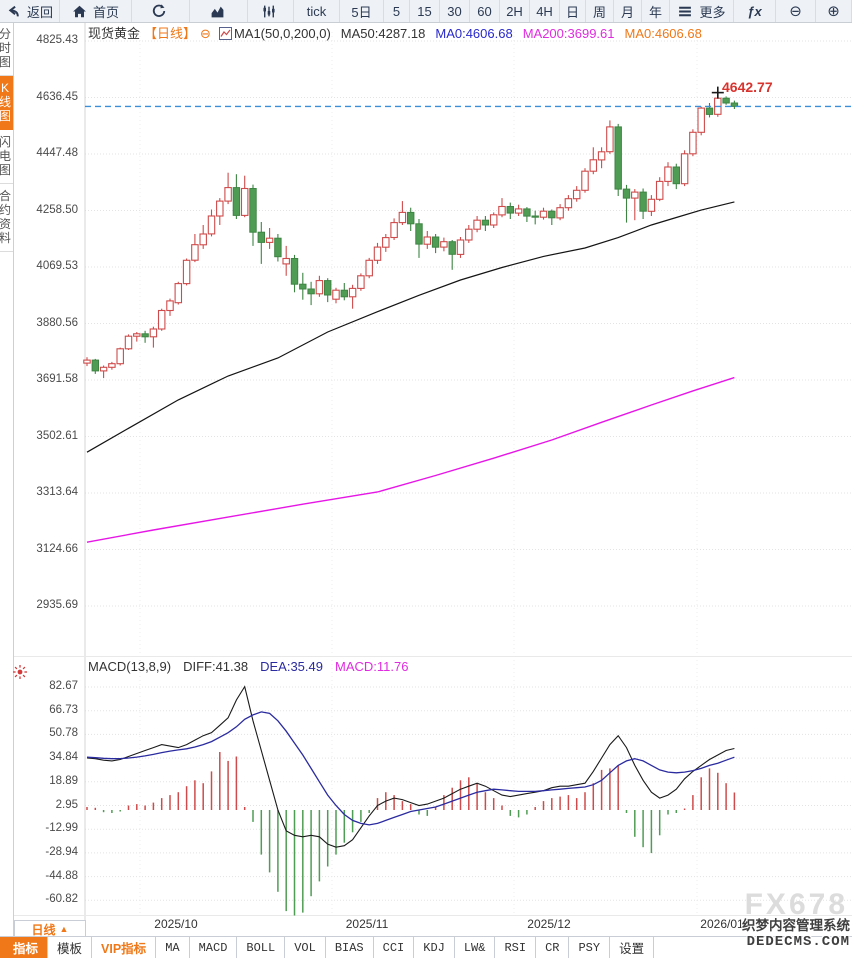 This screenshot has height=958, width=852. I want to click on macd-y-axis-label: 2.95, so click(66, 804).